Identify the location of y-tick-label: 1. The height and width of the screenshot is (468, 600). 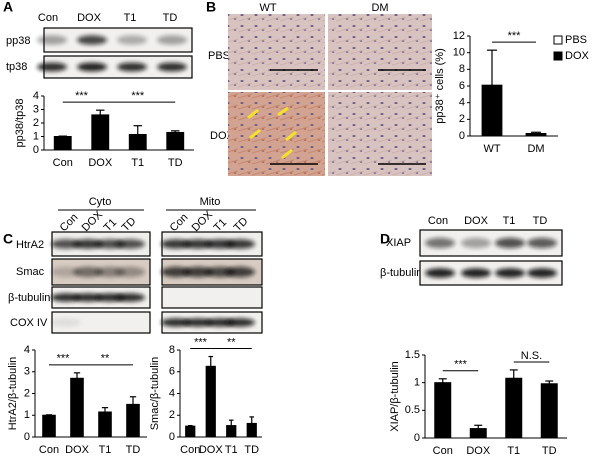
(417, 383).